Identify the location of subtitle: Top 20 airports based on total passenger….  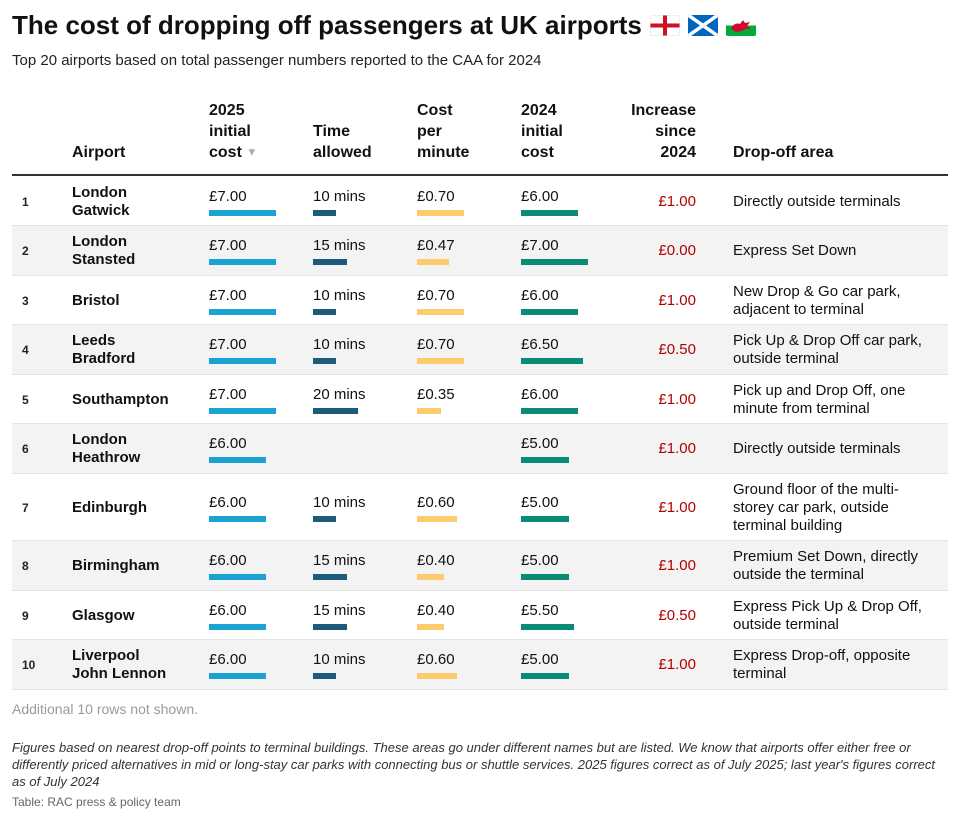
(277, 60).